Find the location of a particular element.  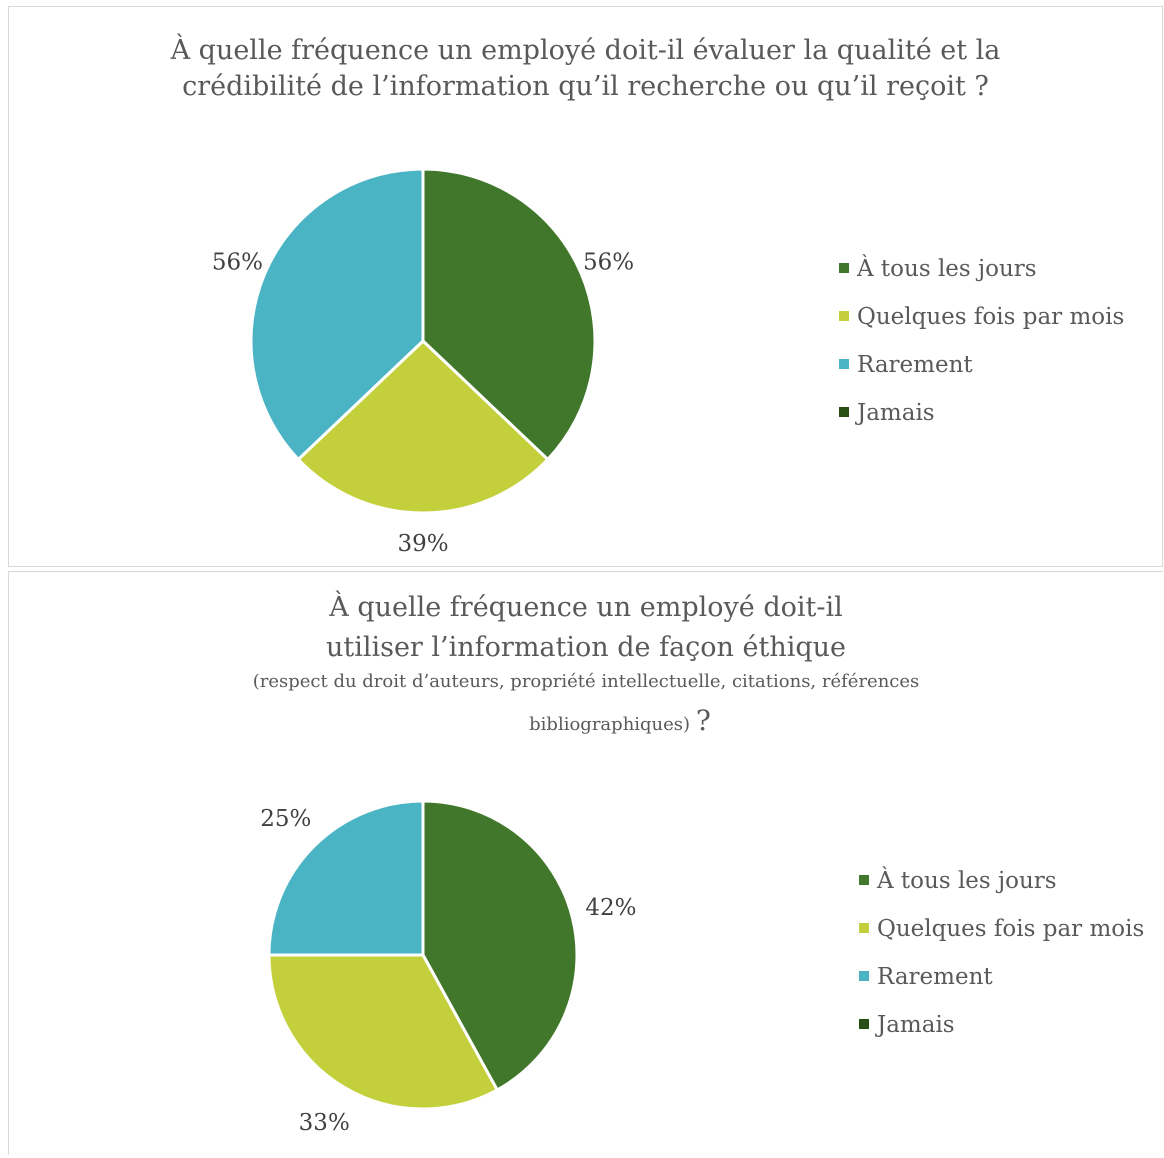

chart-2-pie: 42% 33% 25% is located at coordinates (448, 967).